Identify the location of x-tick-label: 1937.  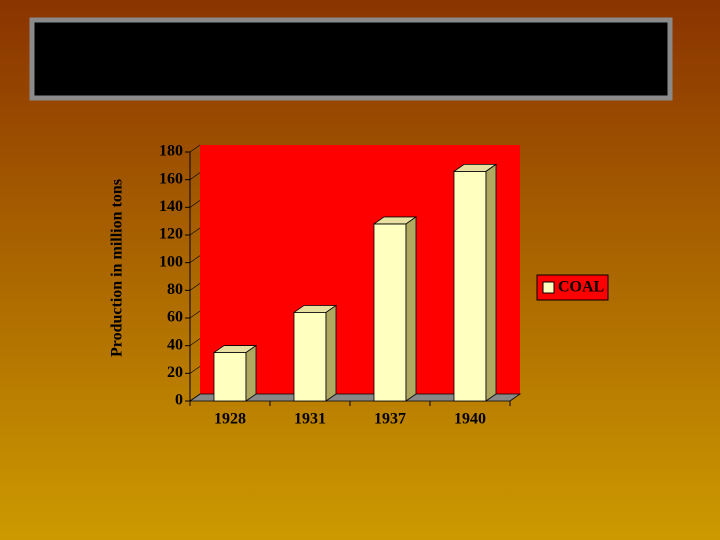
(390, 419).